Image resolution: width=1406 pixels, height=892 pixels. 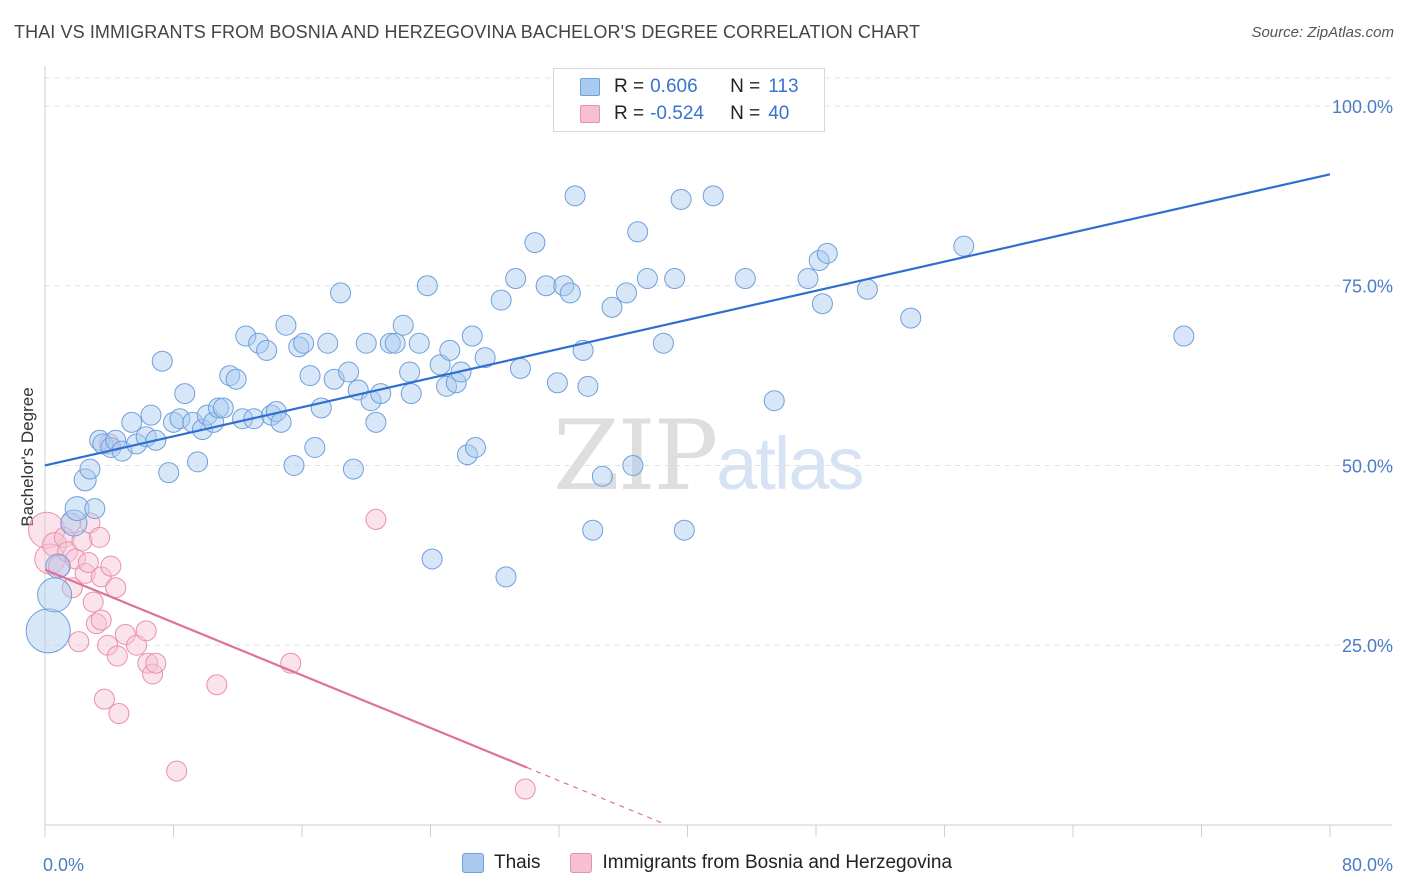 I want to click on legend-r-value: -0.524, so click(x=677, y=113).